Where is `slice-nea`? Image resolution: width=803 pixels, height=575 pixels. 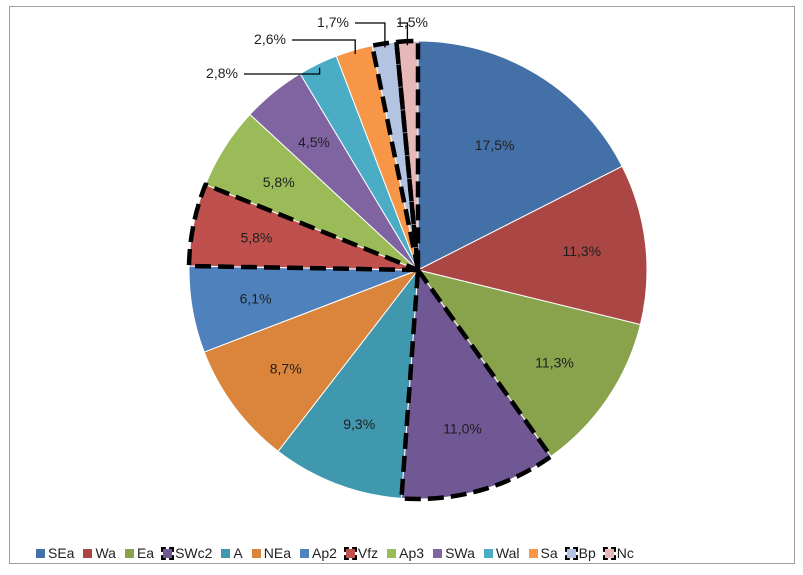 slice-nea is located at coordinates (311, 360).